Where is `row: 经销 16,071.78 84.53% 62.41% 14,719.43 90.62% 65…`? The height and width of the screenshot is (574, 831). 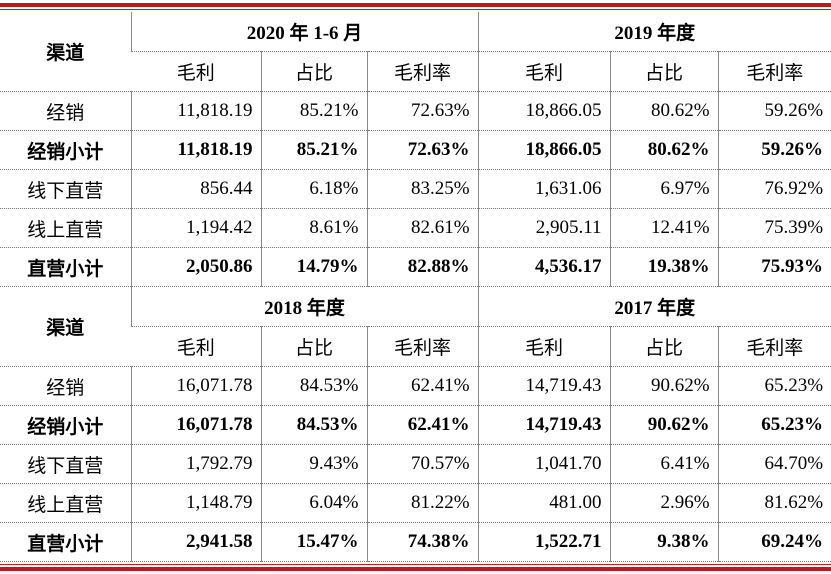
row: 经销 16,071.78 84.53% 62.41% 14,719.43 90.62% 65… is located at coordinates (415, 386).